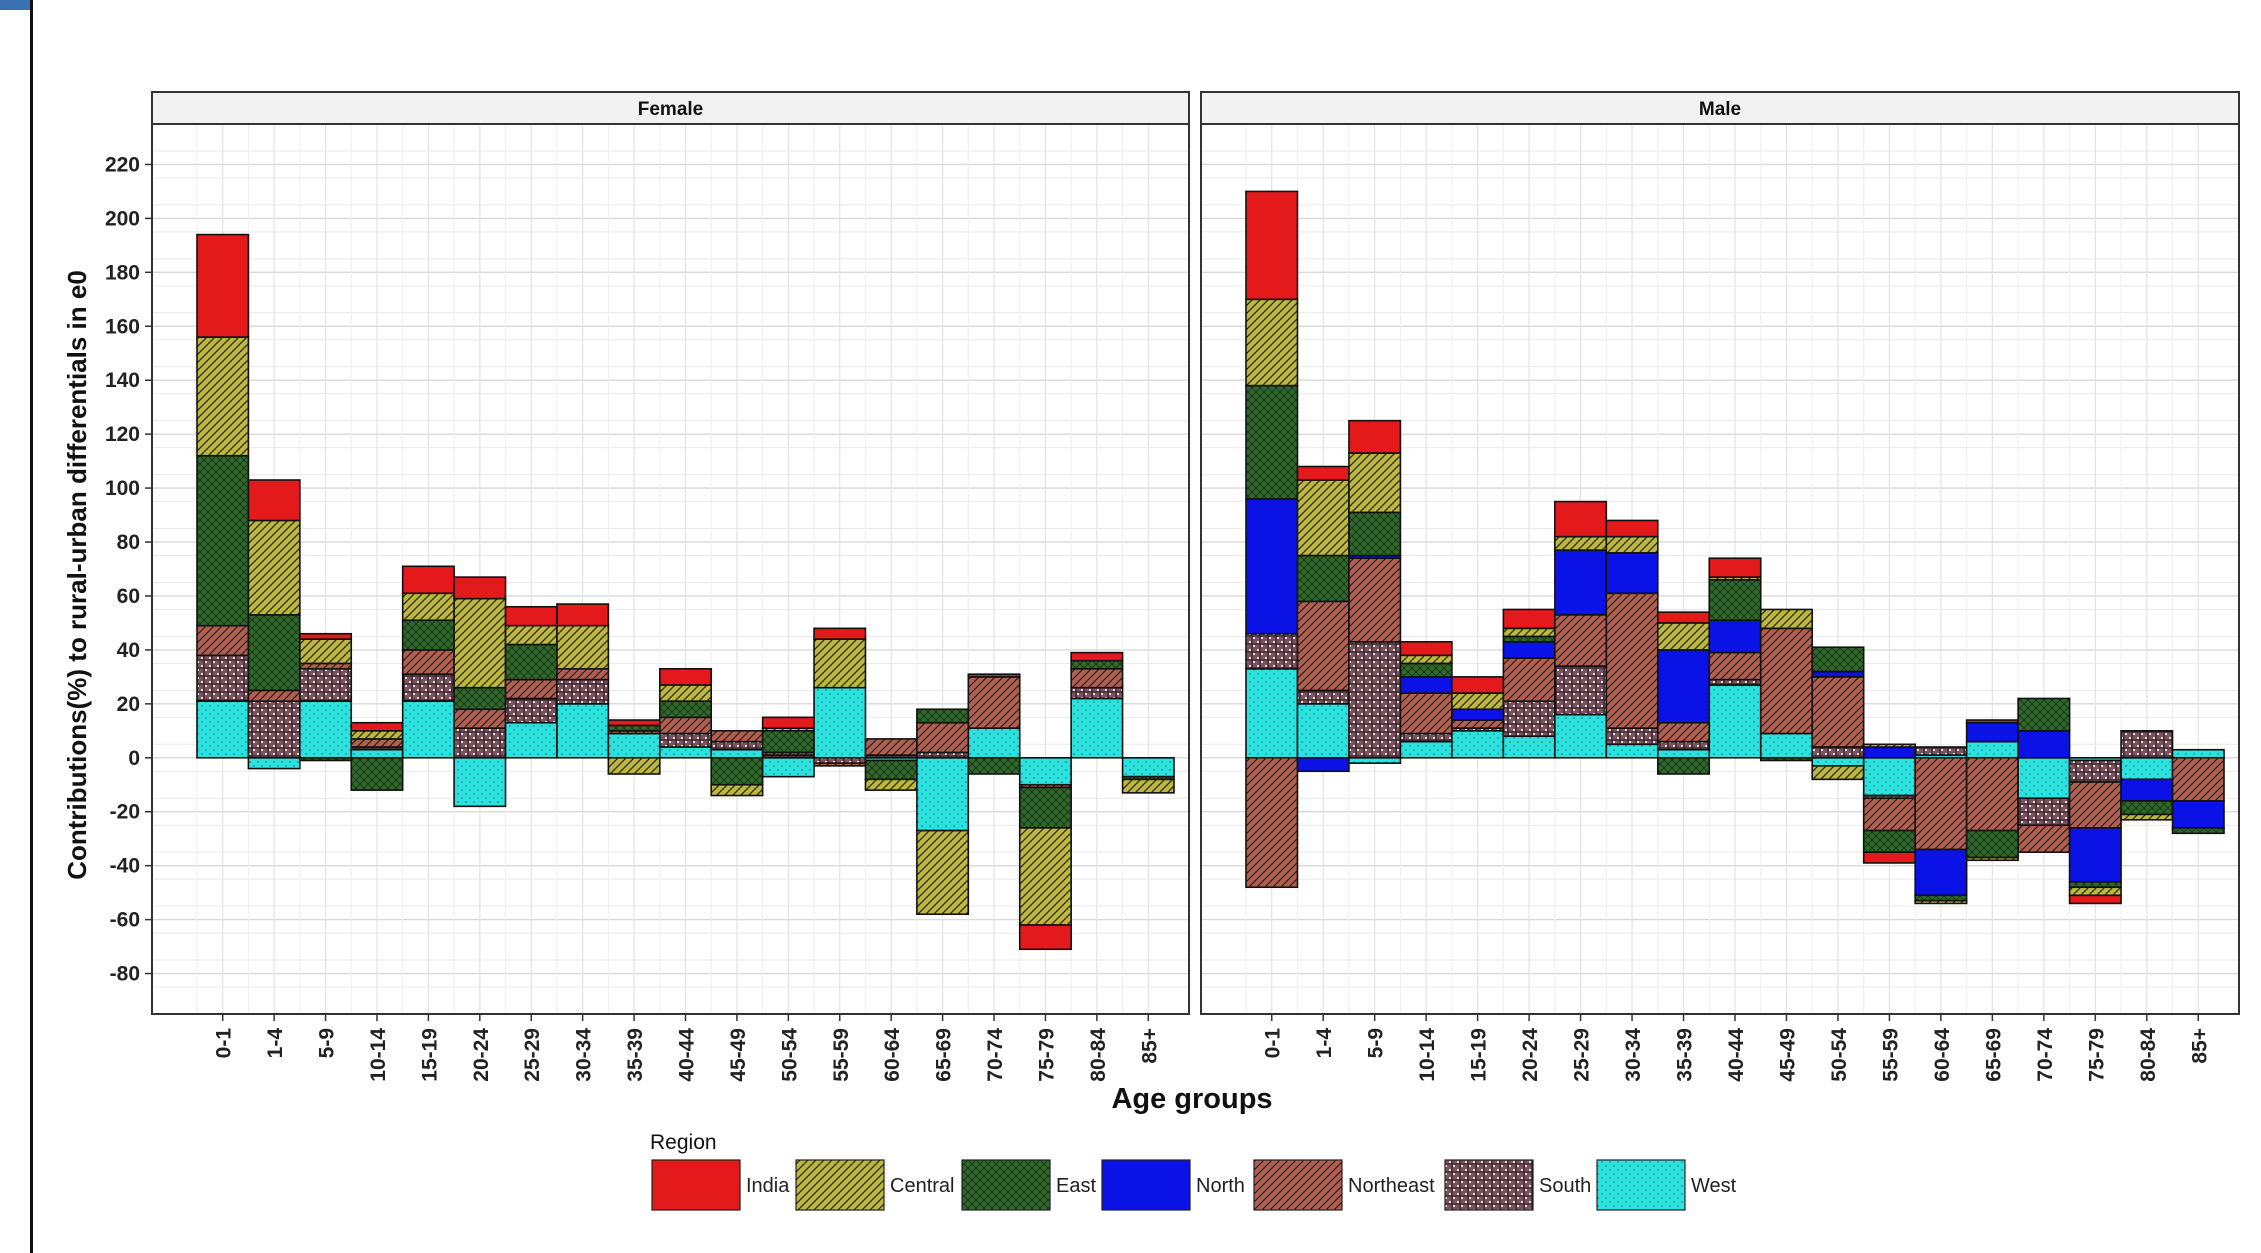 The image size is (2261, 1253). Describe the element at coordinates (480, 718) in the screenshot. I see `bar-female-20-24-northeast` at that location.